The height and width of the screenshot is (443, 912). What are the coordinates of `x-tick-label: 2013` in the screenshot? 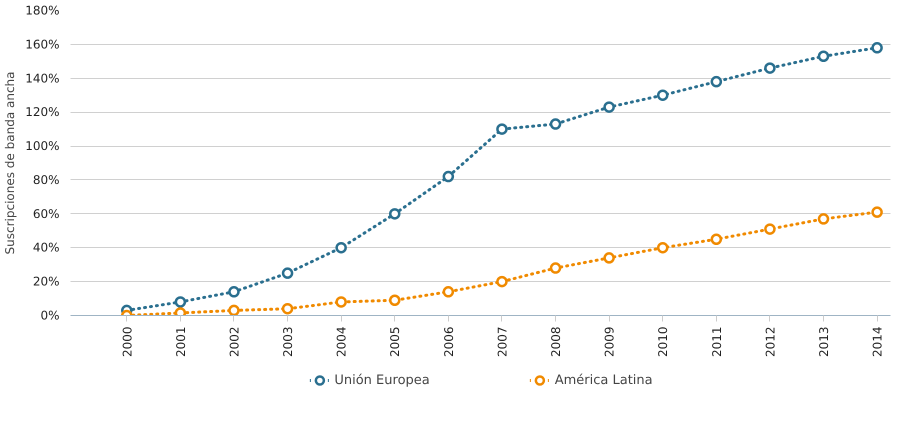 It's located at (824, 342).